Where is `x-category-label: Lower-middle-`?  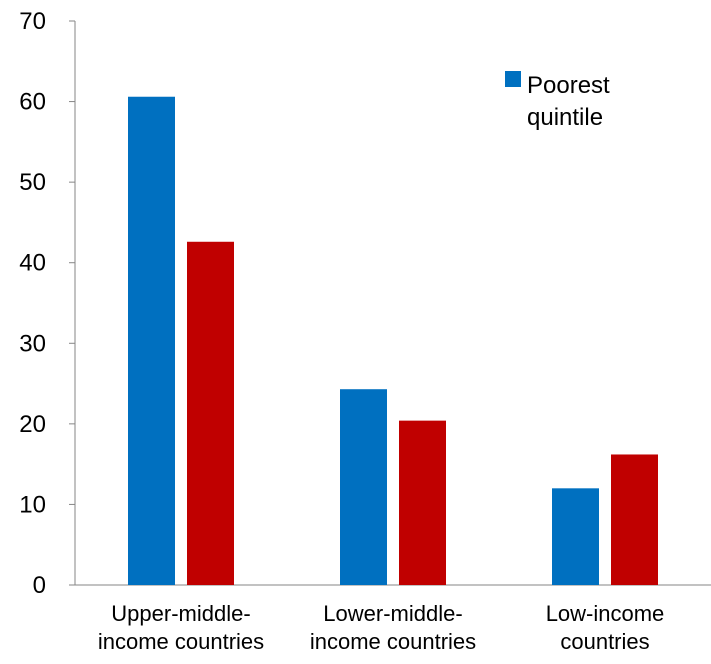 x-category-label: Lower-middle- is located at coordinates (392, 613).